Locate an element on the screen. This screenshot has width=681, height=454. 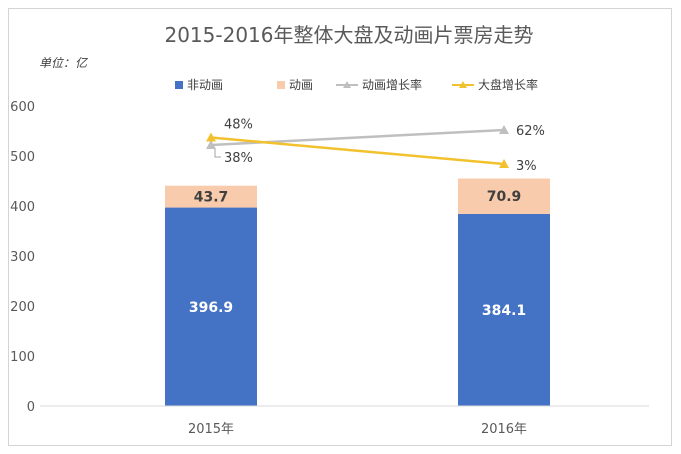
legend-label-non-animation: 非动画 is located at coordinates (205, 85).